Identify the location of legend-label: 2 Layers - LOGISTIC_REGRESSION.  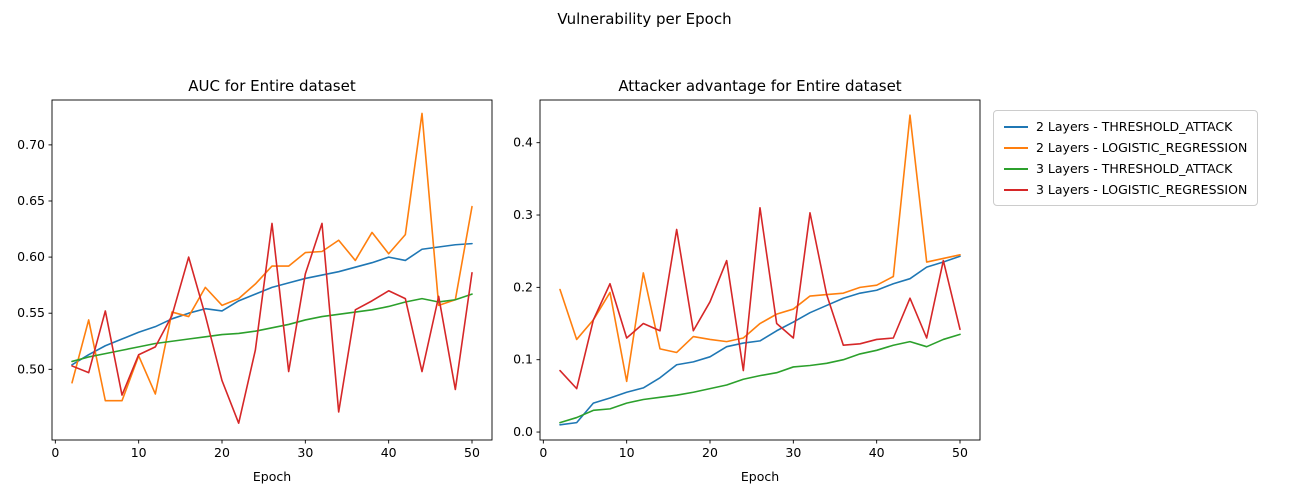
(1142, 147).